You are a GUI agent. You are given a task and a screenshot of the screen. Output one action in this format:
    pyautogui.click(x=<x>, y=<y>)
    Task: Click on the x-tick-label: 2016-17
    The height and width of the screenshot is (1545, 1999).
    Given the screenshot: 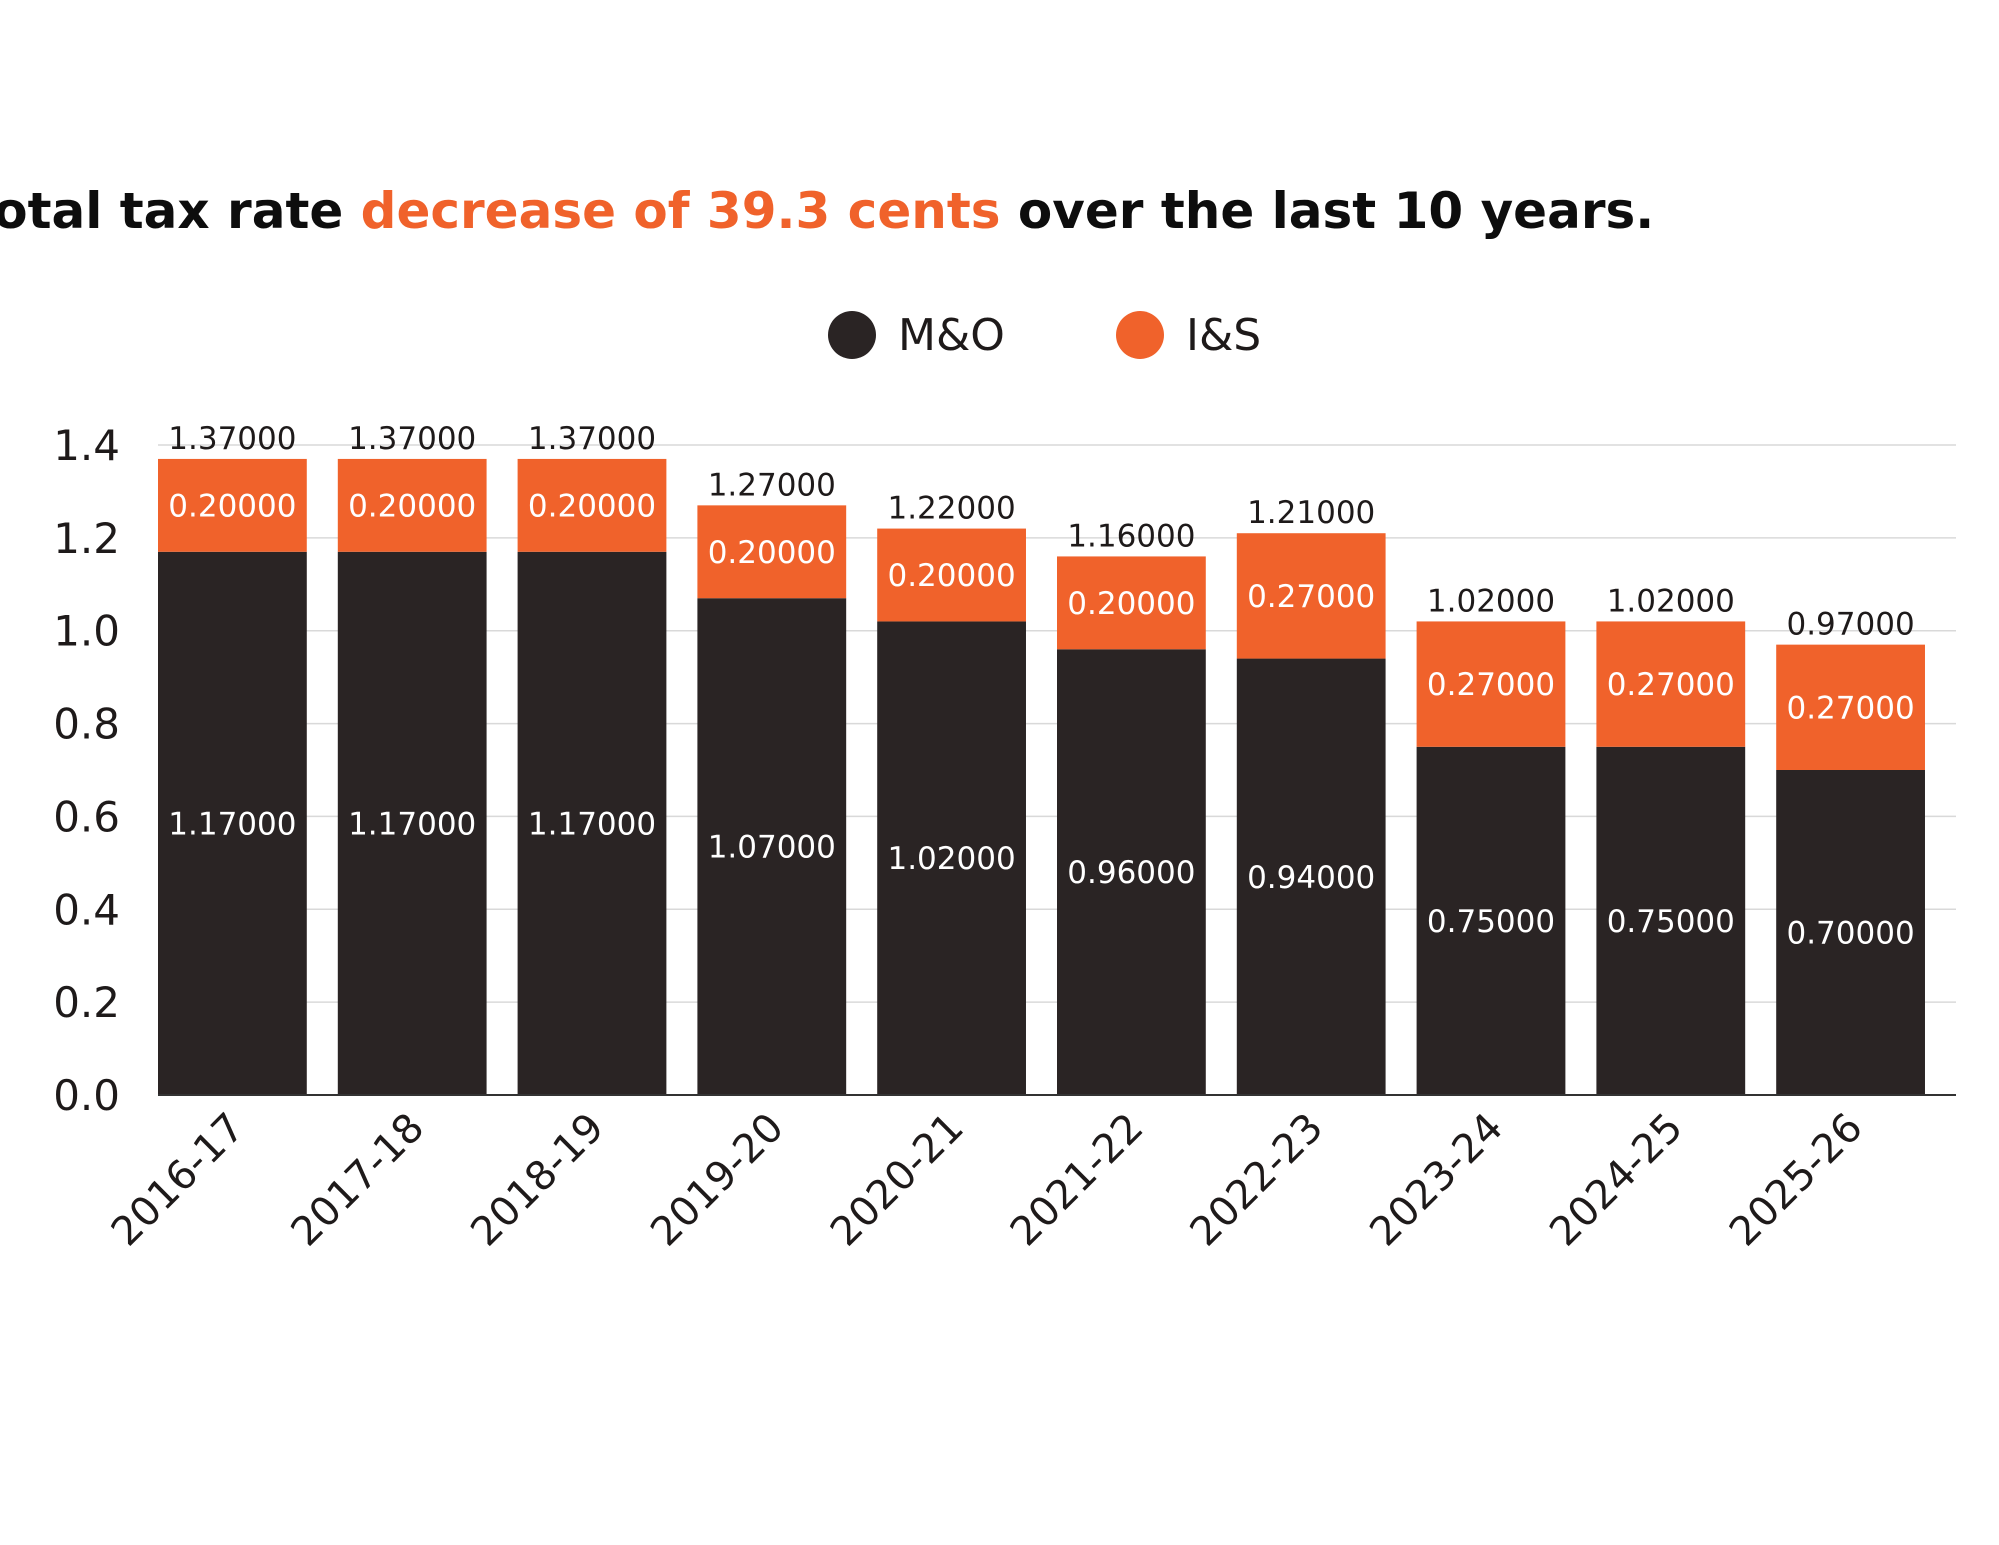 What is the action you would take?
    pyautogui.click(x=178, y=1180)
    